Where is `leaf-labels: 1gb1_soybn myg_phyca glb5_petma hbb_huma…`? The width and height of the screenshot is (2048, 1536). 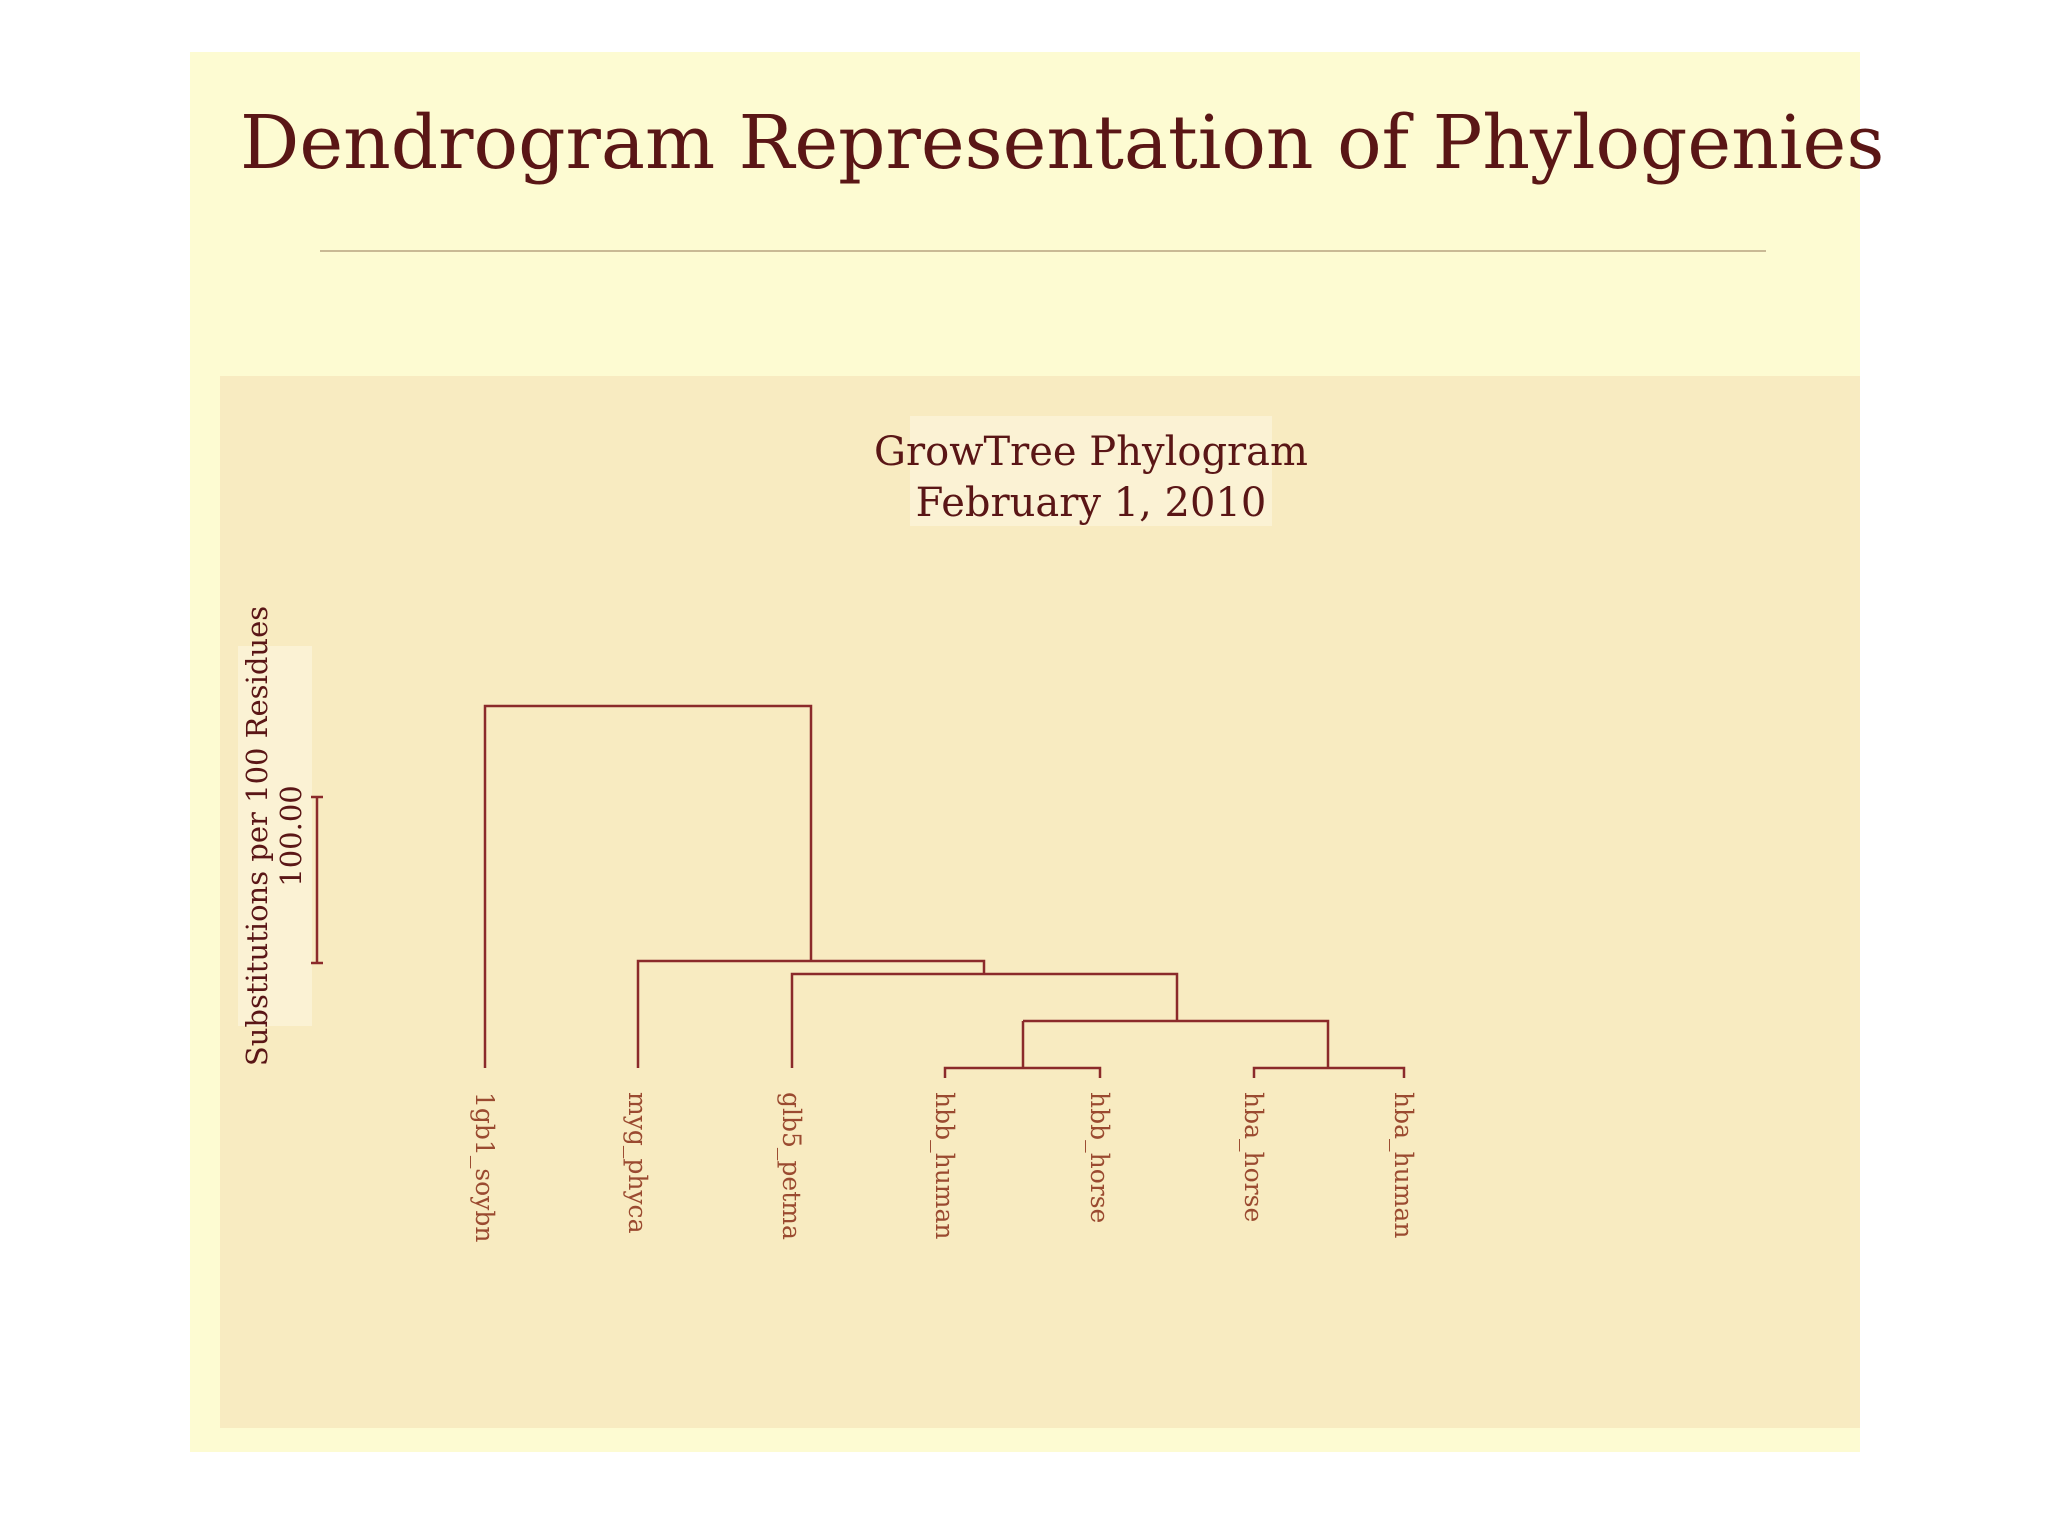
leaf-labels: 1gb1_soybn myg_phyca glb5_petma hbb_huma… is located at coordinates (944, 1167).